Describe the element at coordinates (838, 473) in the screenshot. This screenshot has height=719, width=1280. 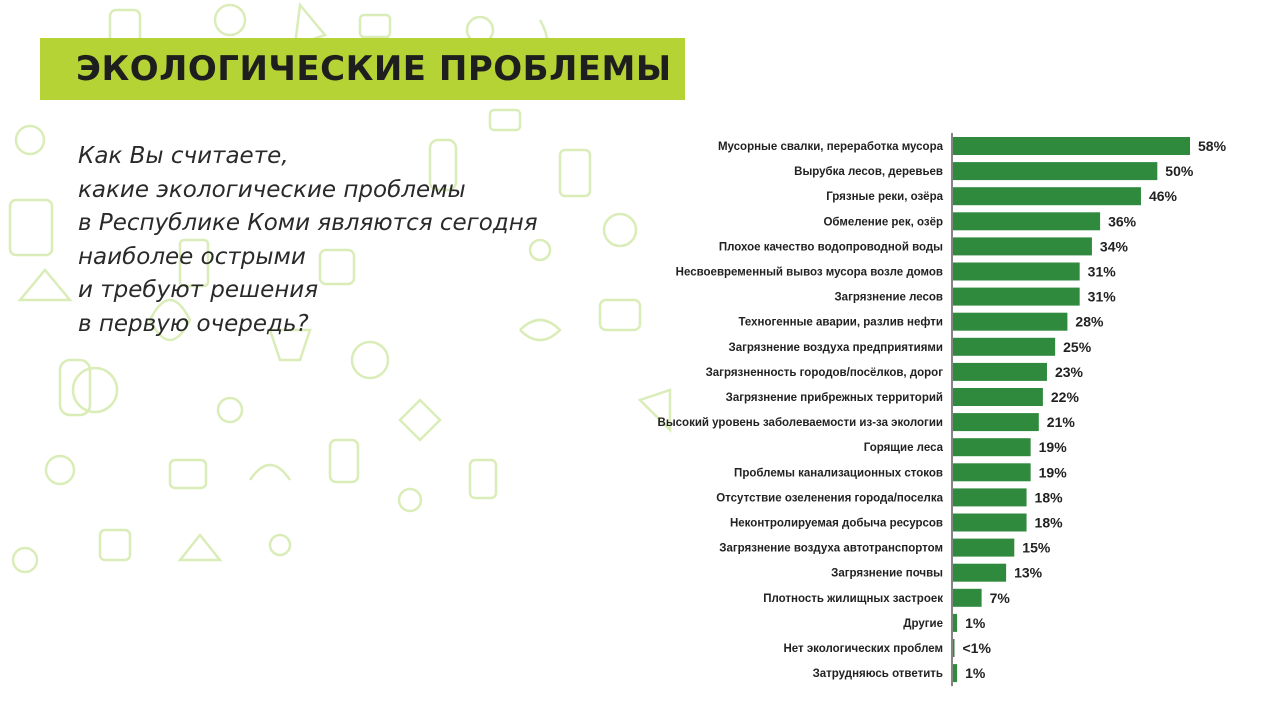
I see `category-label: Проблемы канализационных стоков` at that location.